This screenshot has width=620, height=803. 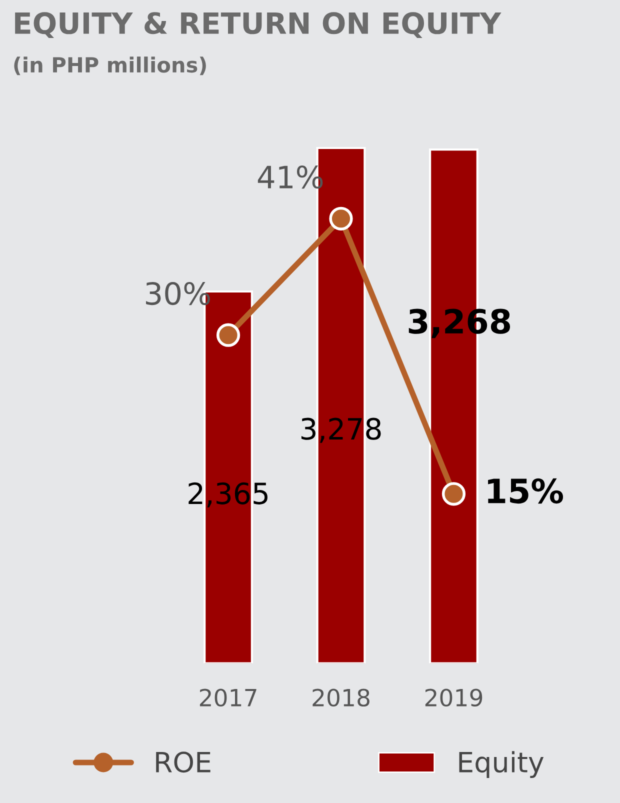 I want to click on x-tick-label: 2017, so click(x=228, y=697).